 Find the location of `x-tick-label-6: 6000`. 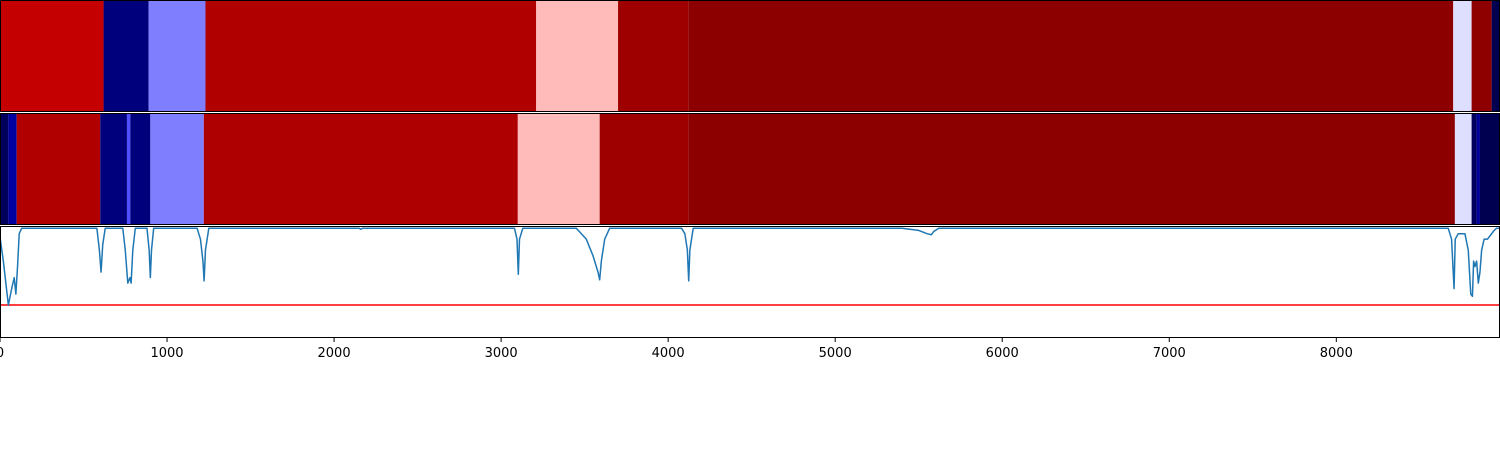

x-tick-label-6: 6000 is located at coordinates (1002, 353).